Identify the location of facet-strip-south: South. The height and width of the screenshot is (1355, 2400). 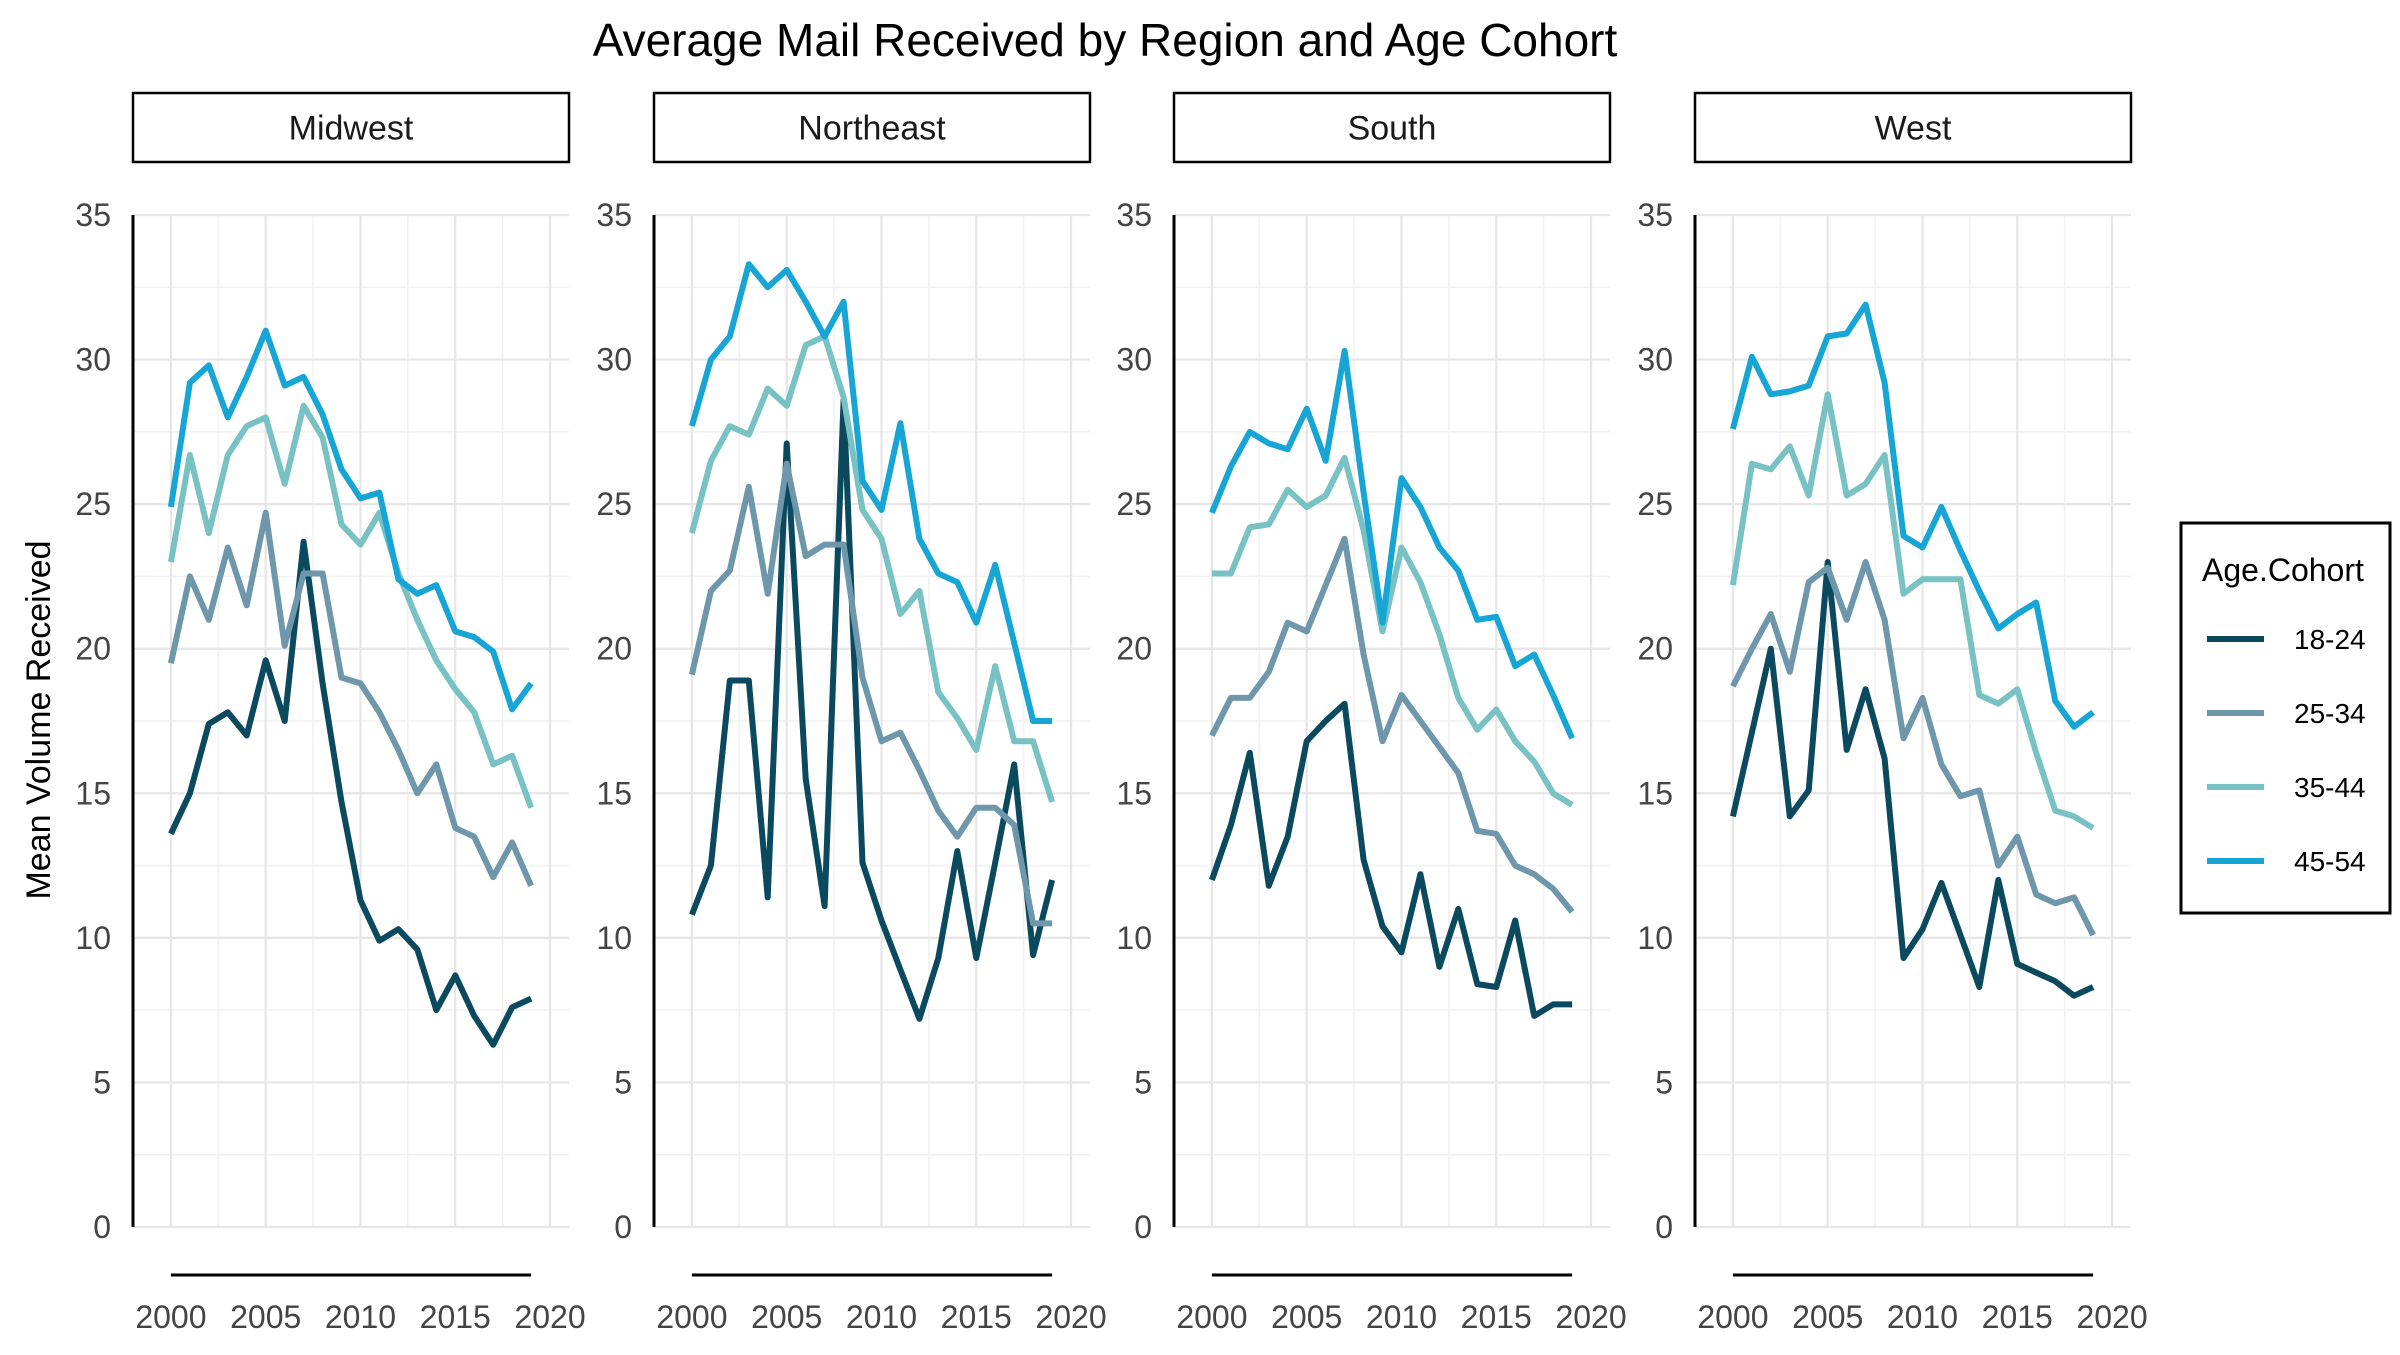
(1392, 127).